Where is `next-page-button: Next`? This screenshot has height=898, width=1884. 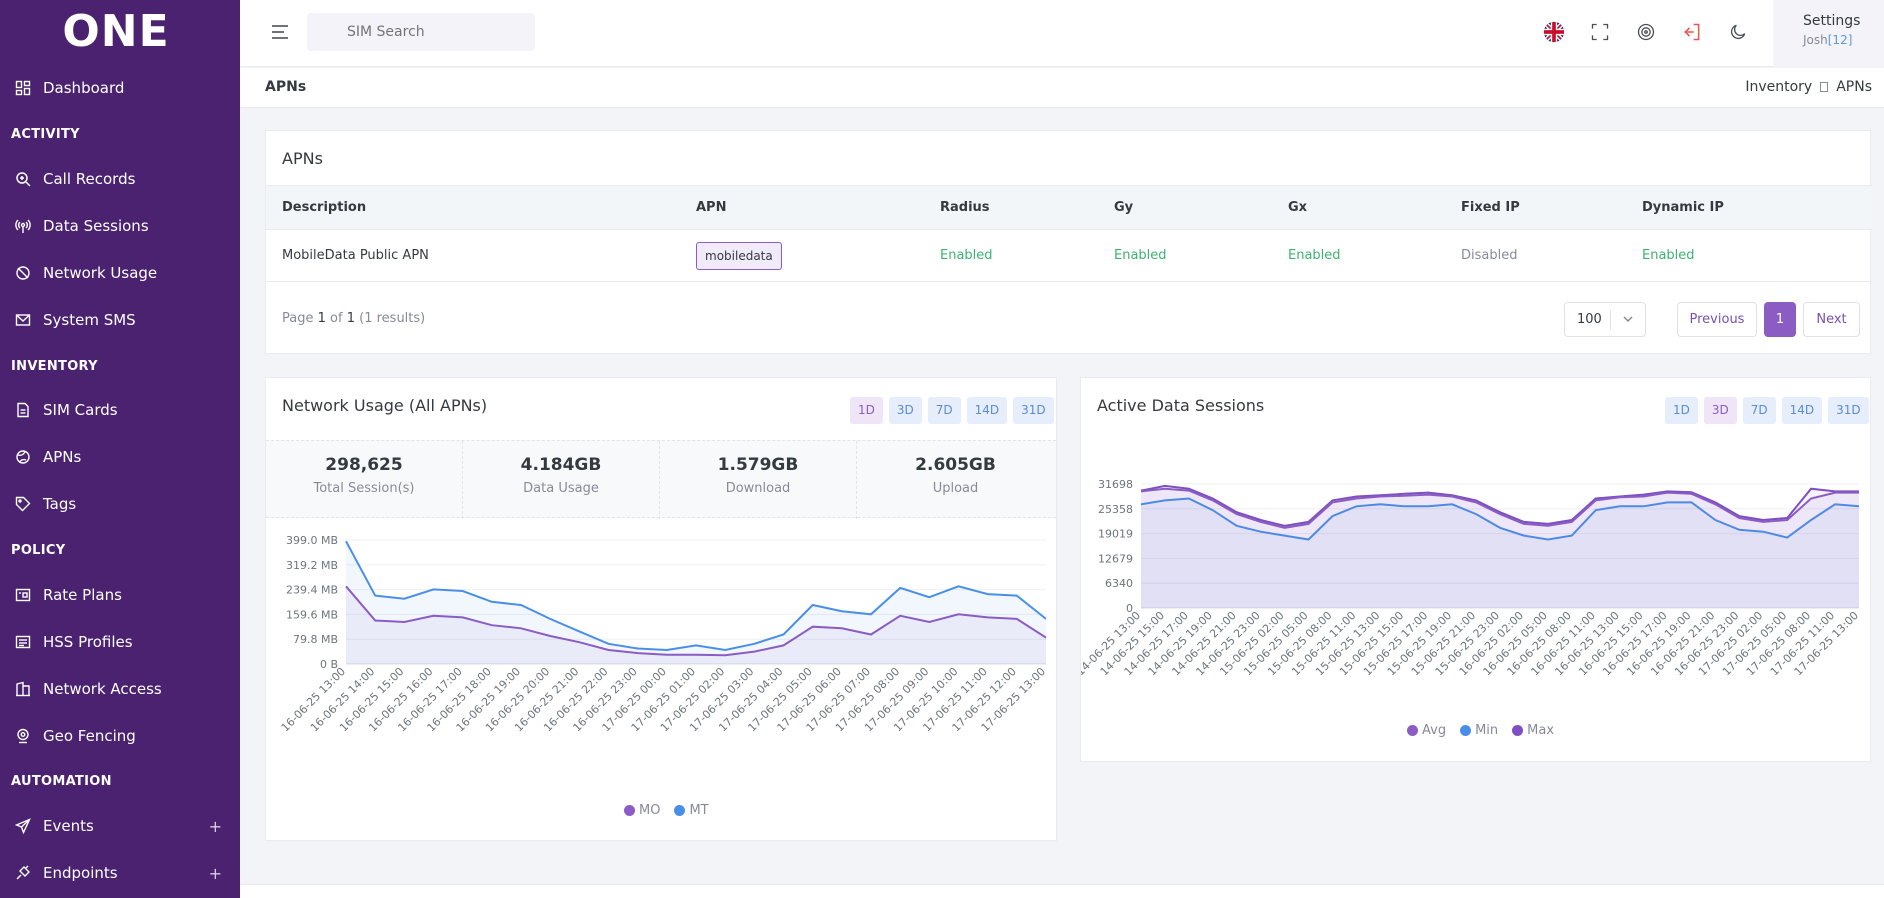
next-page-button: Next is located at coordinates (1831, 319).